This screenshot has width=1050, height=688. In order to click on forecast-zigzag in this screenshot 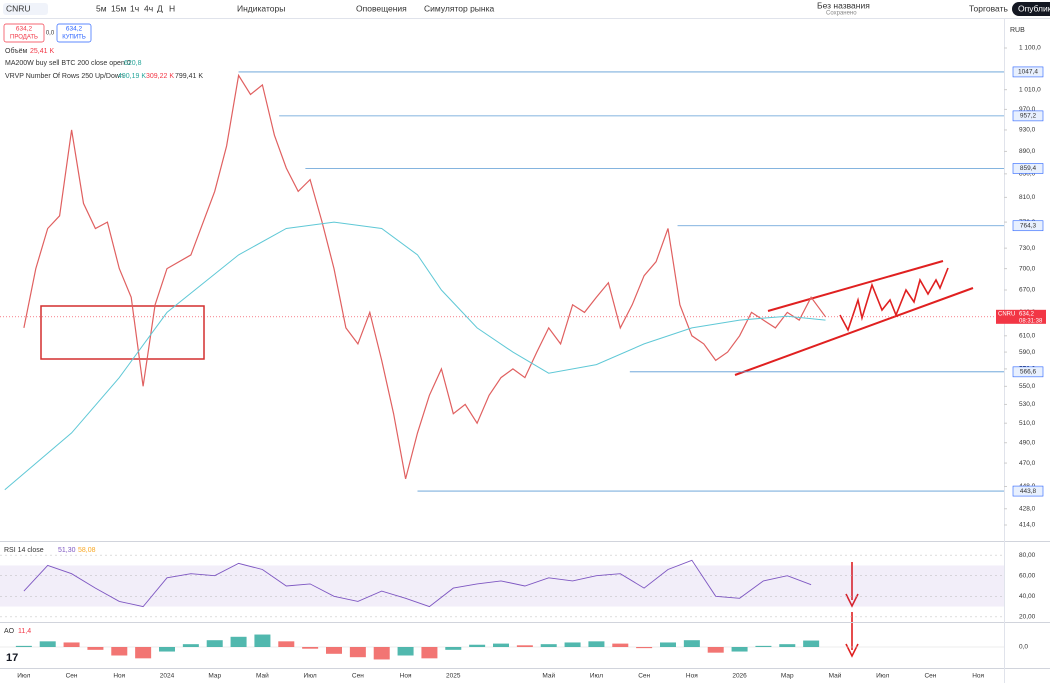, I will do `click(894, 300)`.